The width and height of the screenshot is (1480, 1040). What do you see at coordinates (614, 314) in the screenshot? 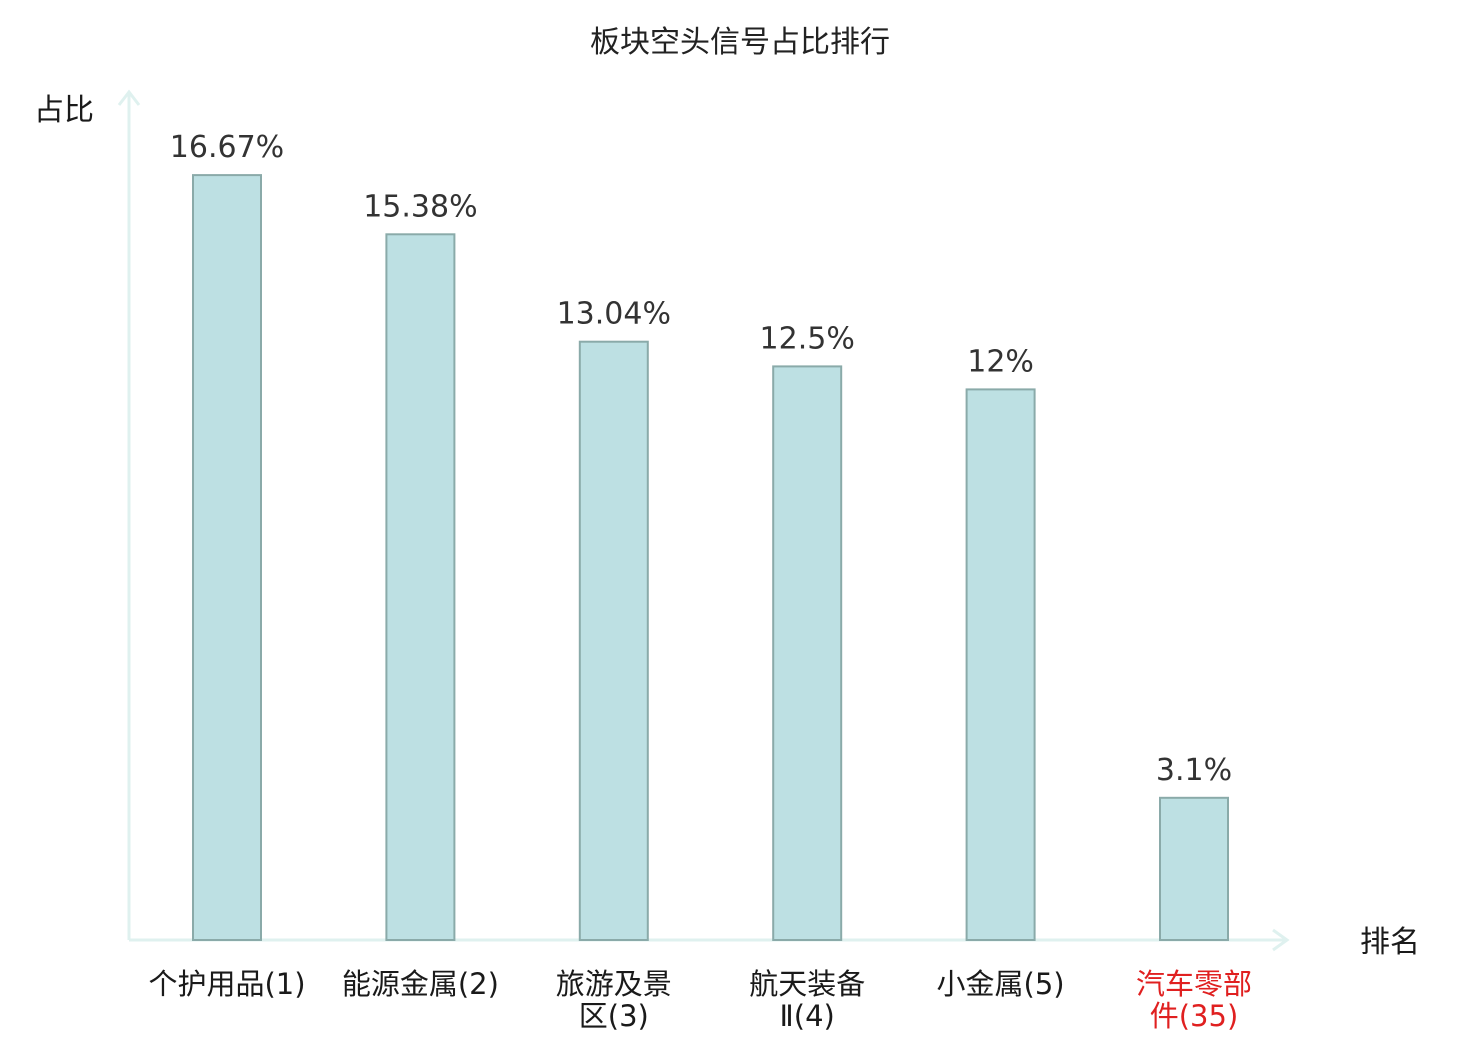
I see `data-label-3: 13.04%` at bounding box center [614, 314].